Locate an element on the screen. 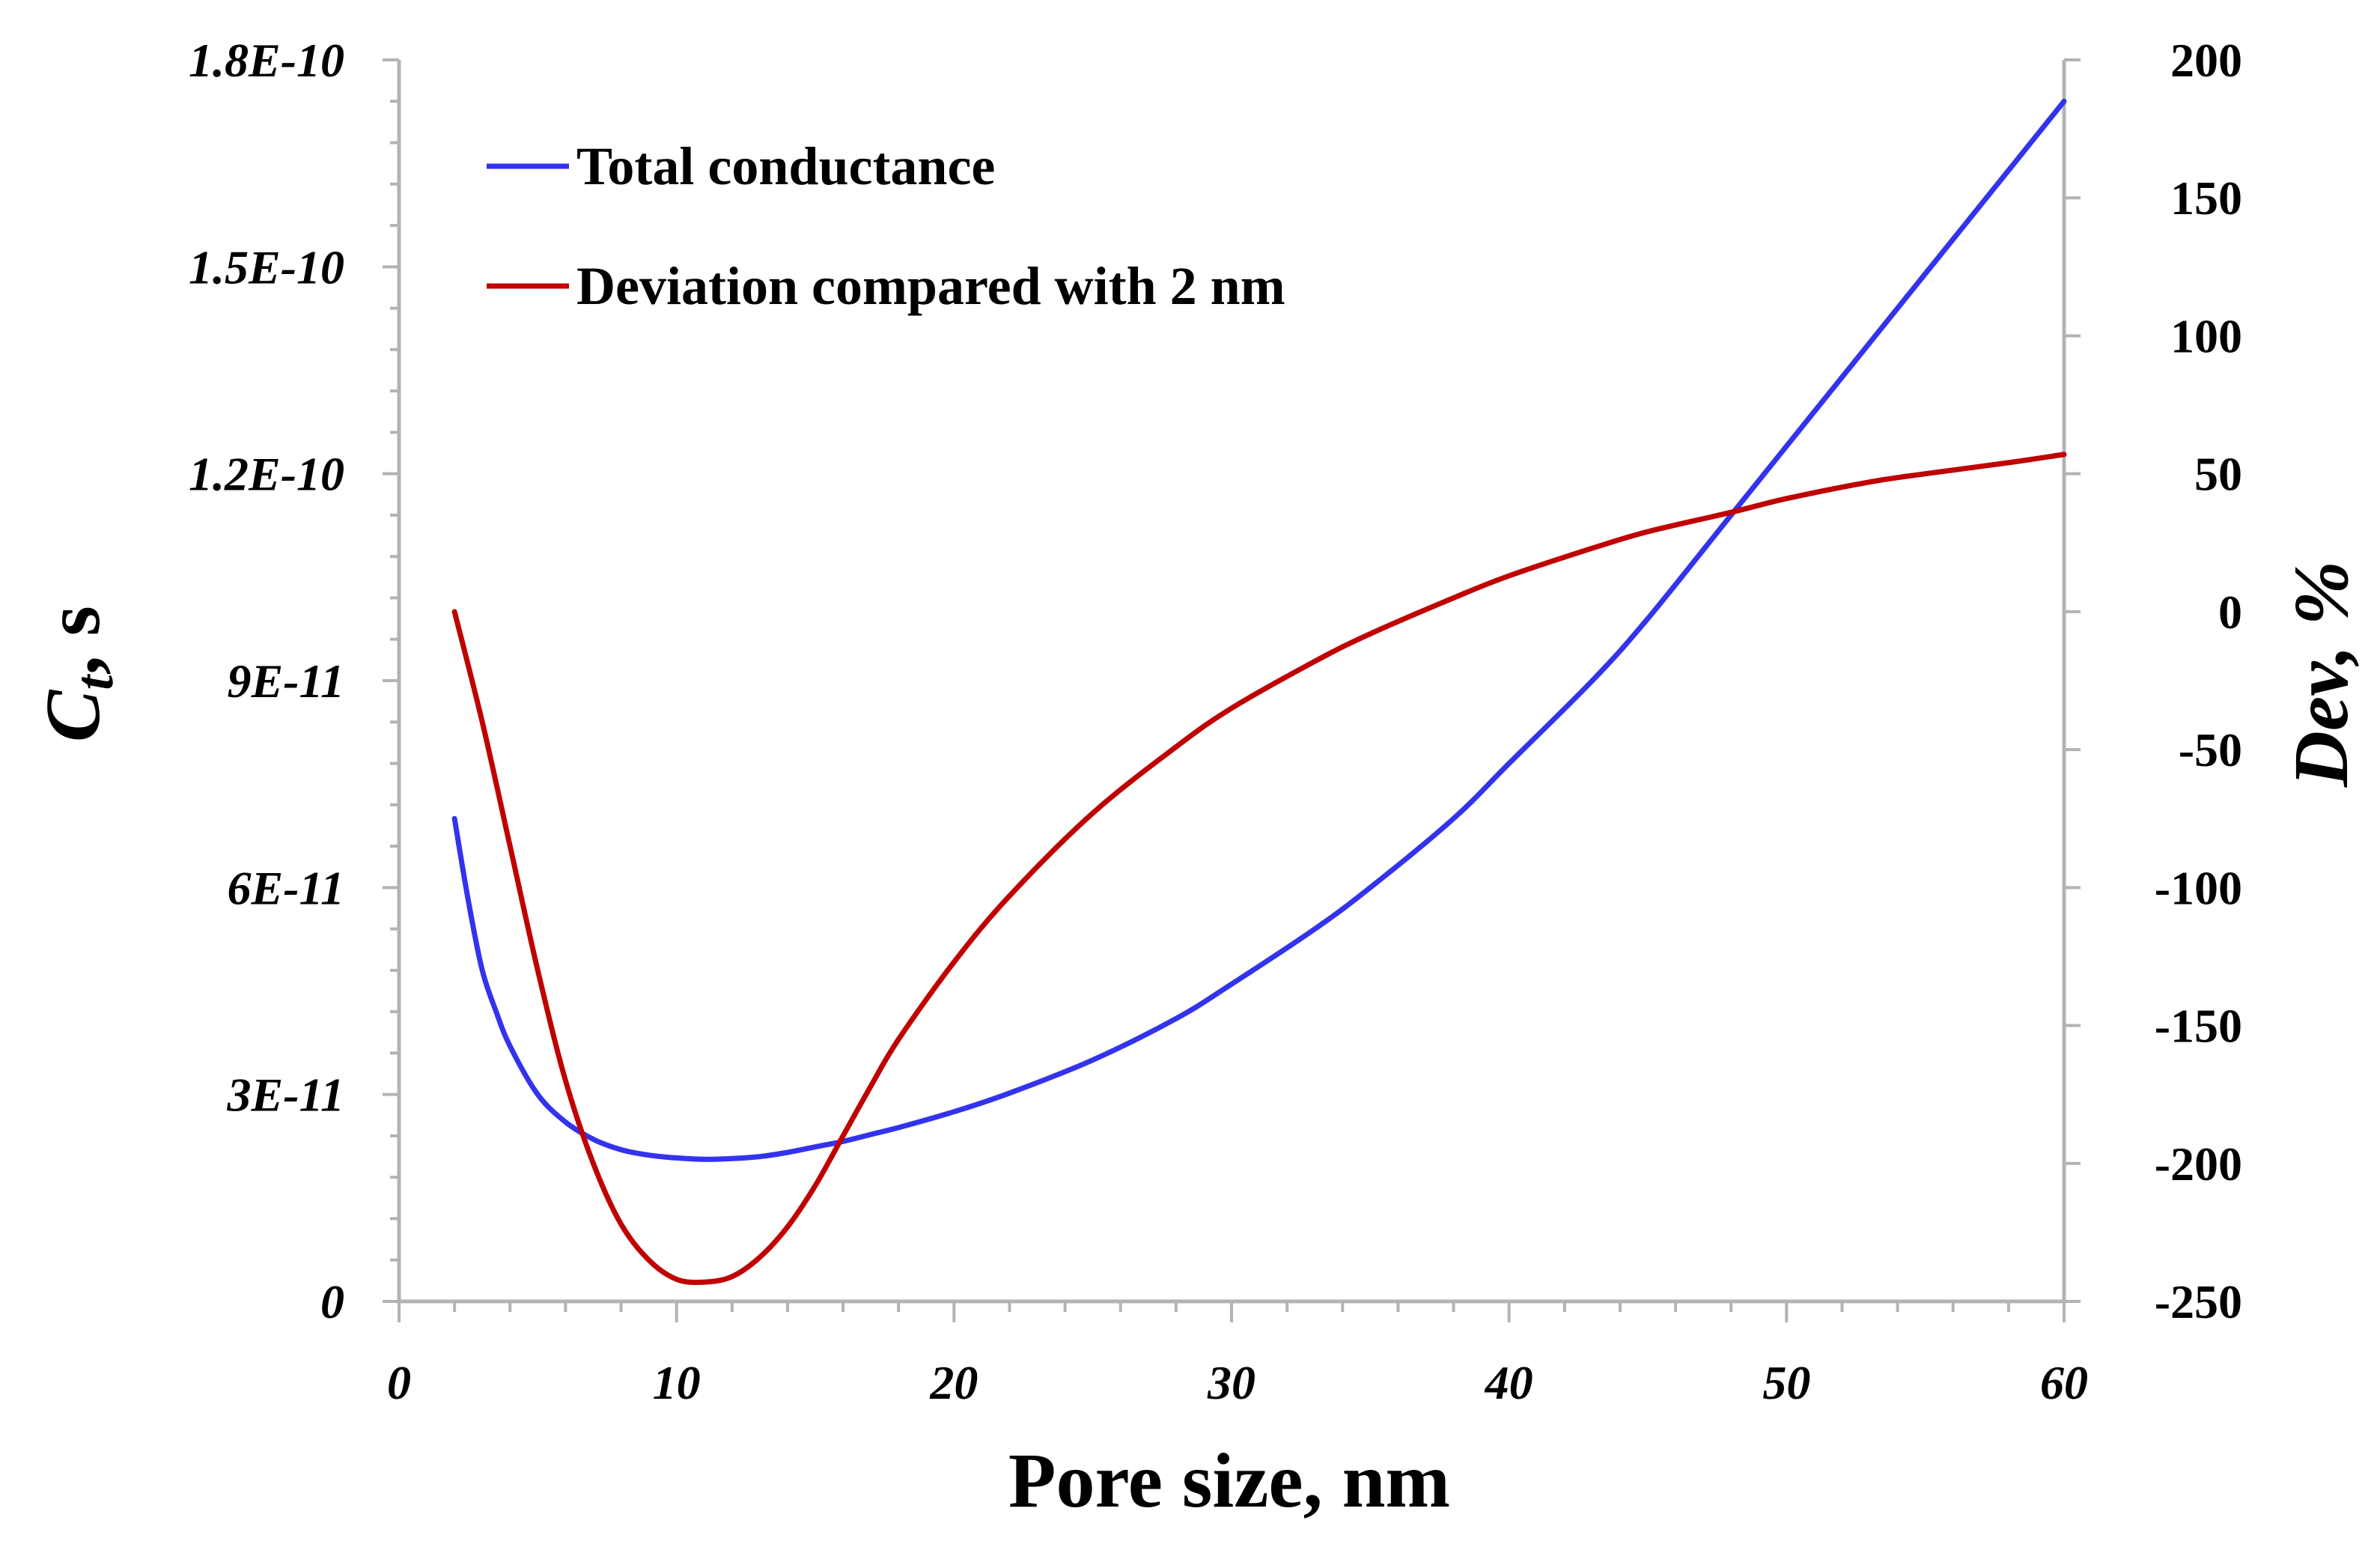  y-left-axis-label: Ct, s is located at coordinates (77, 674).